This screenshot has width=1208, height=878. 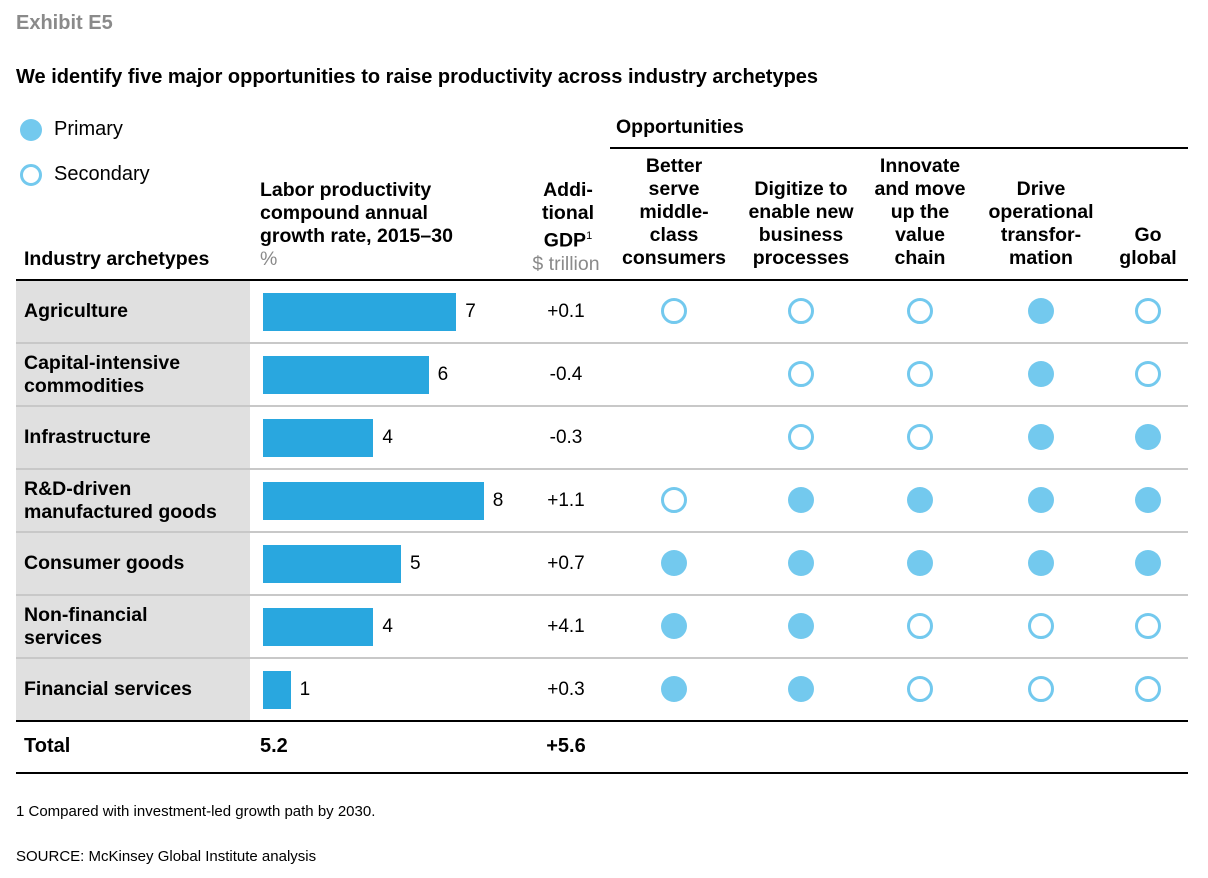 I want to click on label-line: commodities, so click(x=84, y=385).